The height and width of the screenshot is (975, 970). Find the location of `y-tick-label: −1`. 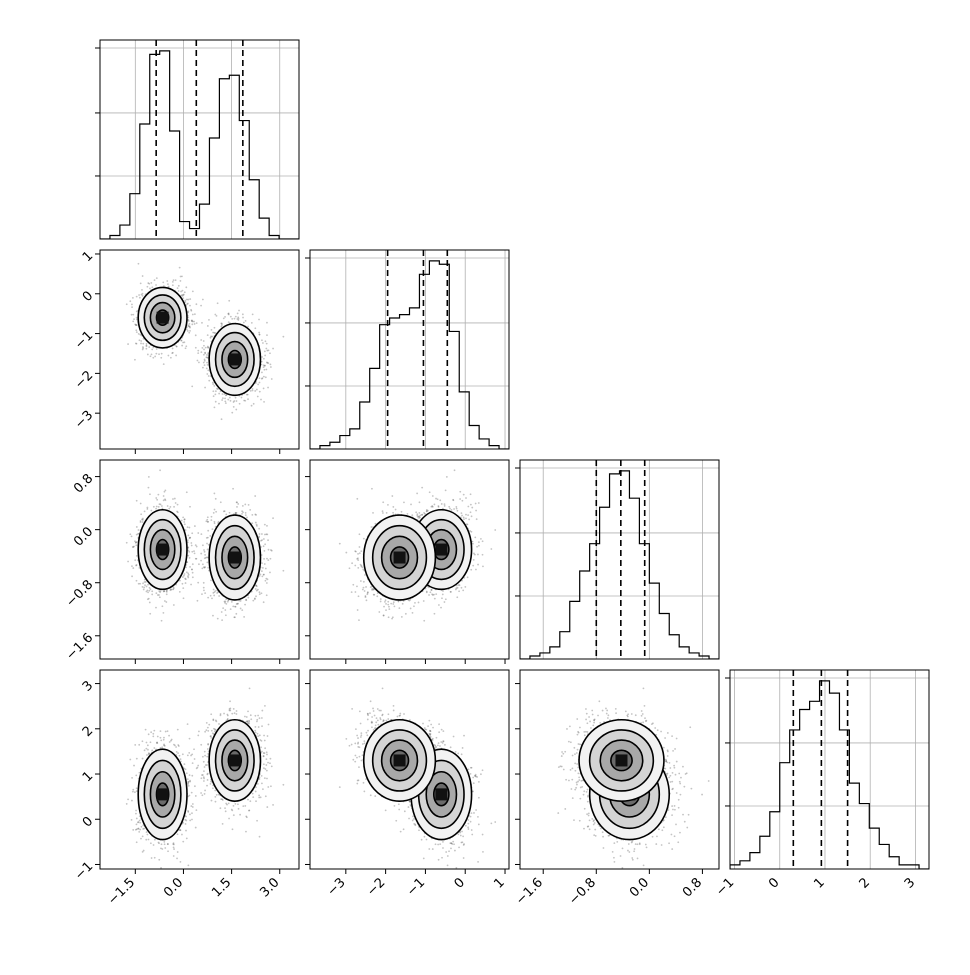

y-tick-label: −1 is located at coordinates (84, 340).